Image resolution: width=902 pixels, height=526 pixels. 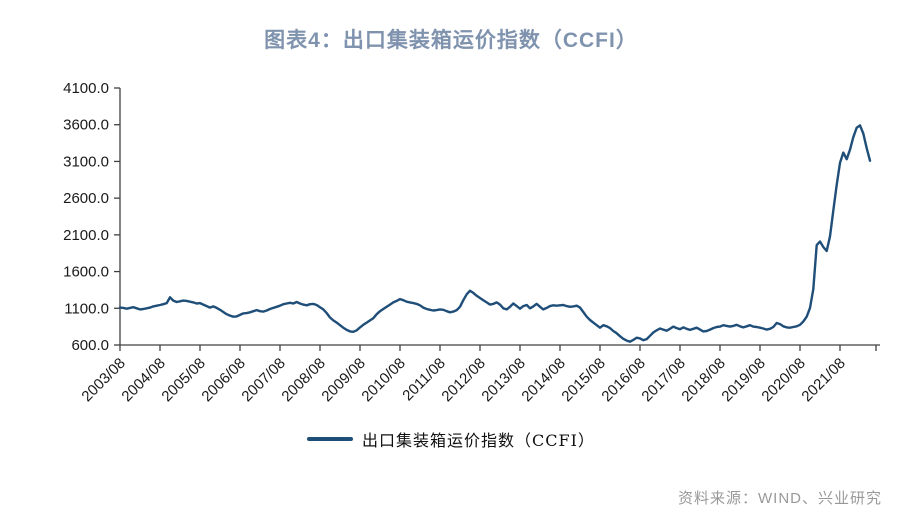 What do you see at coordinates (86, 272) in the screenshot?
I see `svg-text: 1600.0` at bounding box center [86, 272].